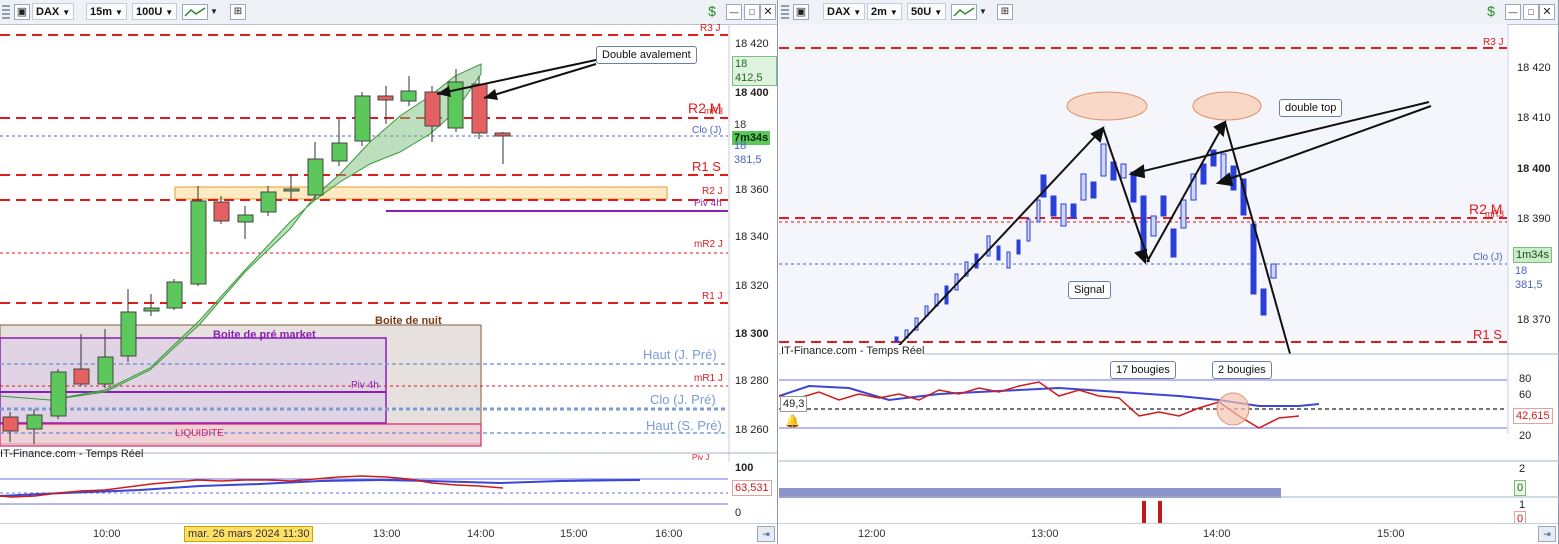  I want to click on piv4h-low-label: Piv 4h, so click(365, 385).